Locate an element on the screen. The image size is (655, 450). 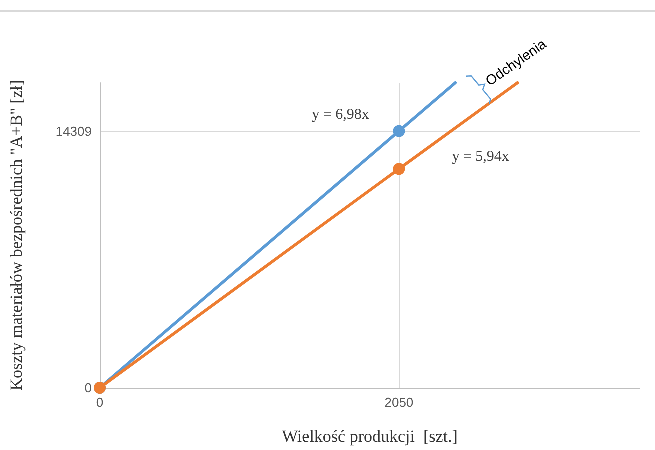
annotation: y = 5,94x is located at coordinates (481, 157).